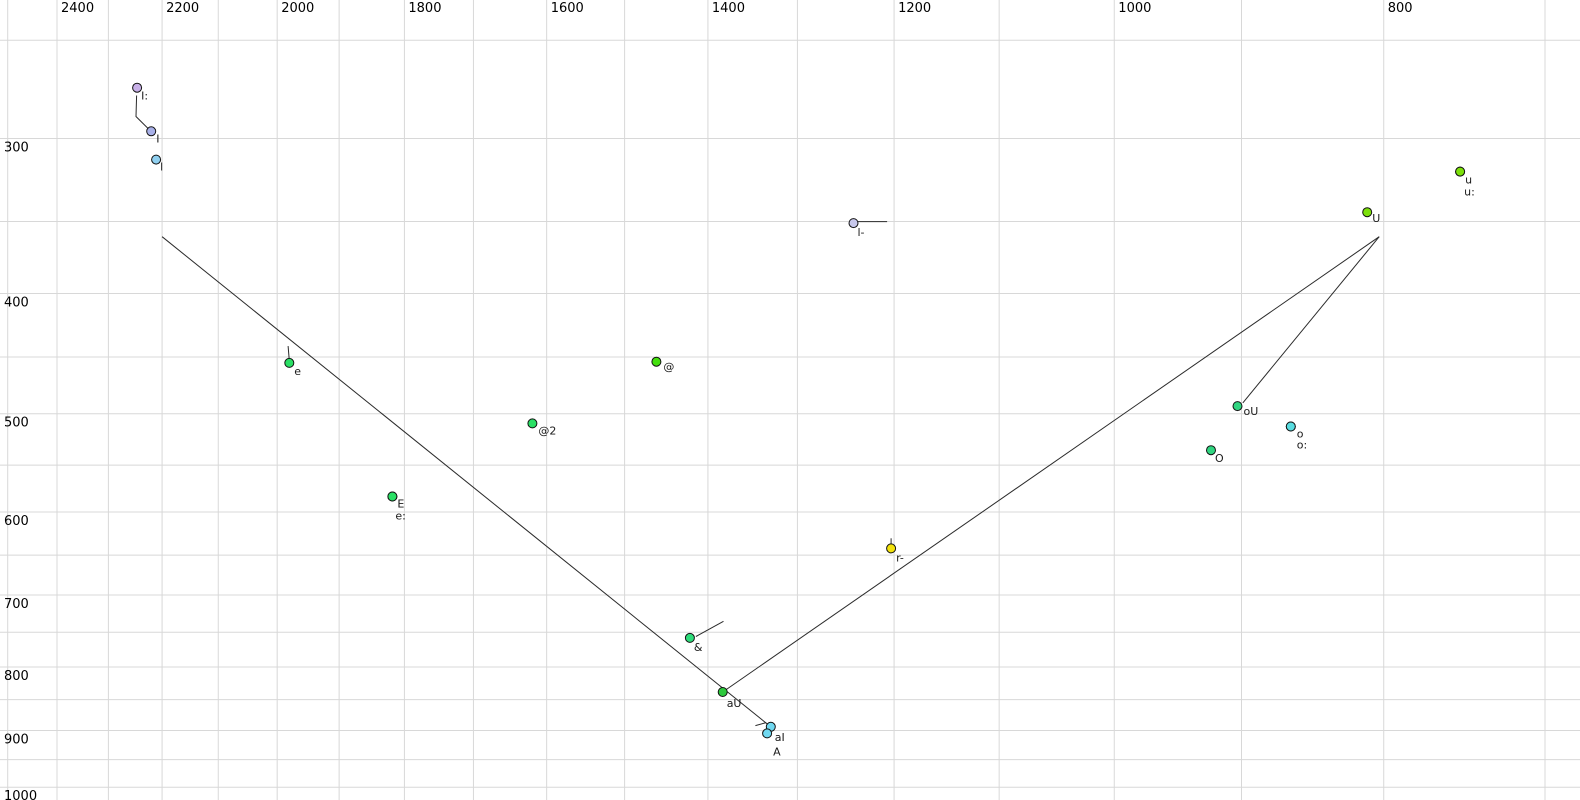  What do you see at coordinates (424, 8) in the screenshot?
I see `x-axis-tick-label: 1800` at bounding box center [424, 8].